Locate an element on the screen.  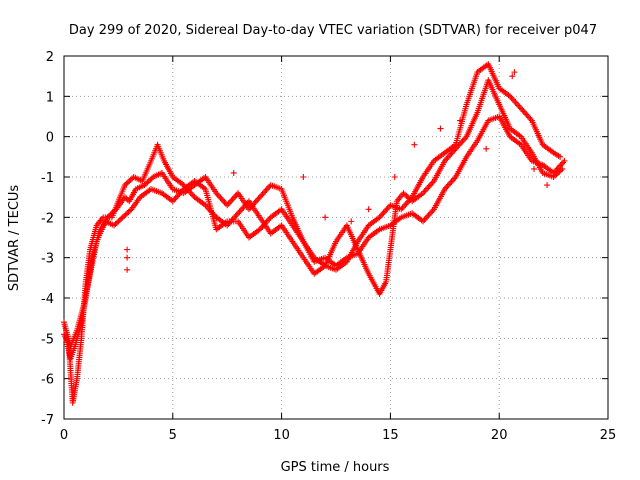
y-tick-label: -6 is located at coordinates (47, 380).